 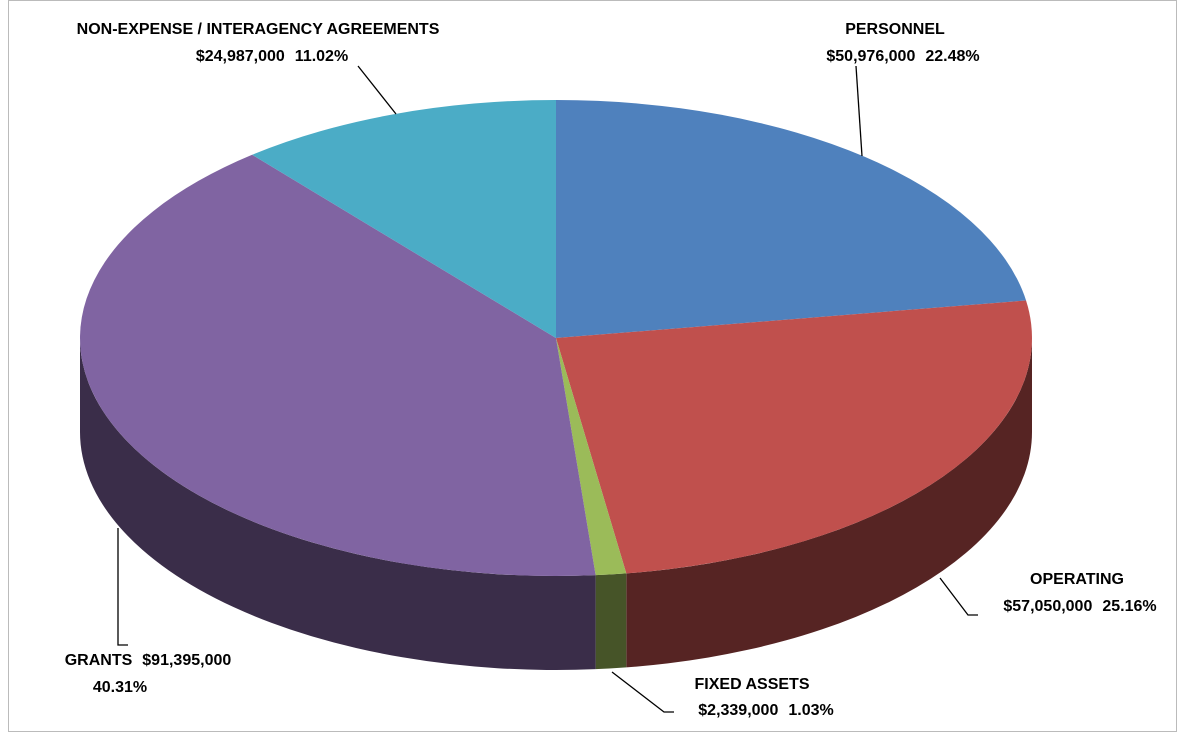 I want to click on data-label: PERSONNEL, so click(x=895, y=29).